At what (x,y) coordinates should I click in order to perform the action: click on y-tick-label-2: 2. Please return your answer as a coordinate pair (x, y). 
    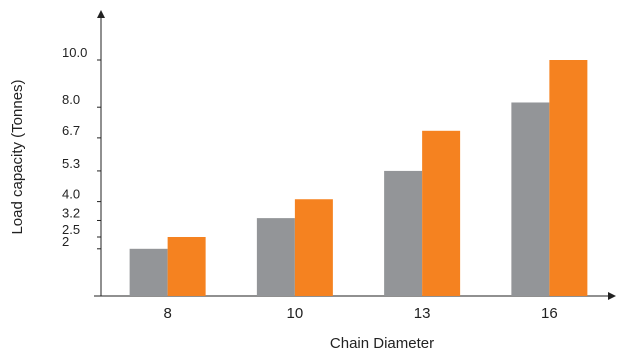
    Looking at the image, I should click on (65, 241).